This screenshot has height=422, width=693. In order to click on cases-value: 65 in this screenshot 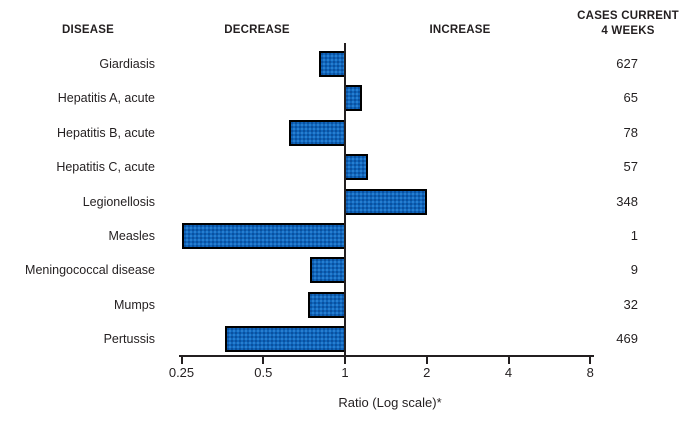, I will do `click(630, 98)`.